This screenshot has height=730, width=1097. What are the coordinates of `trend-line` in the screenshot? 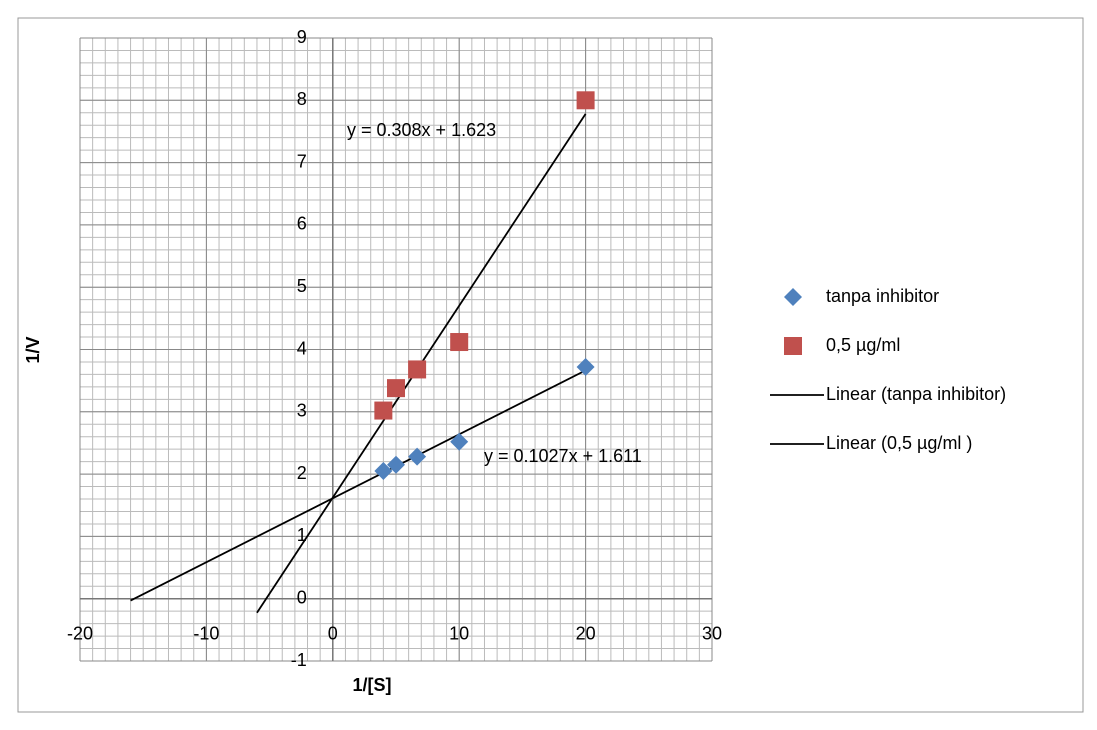 It's located at (358, 485).